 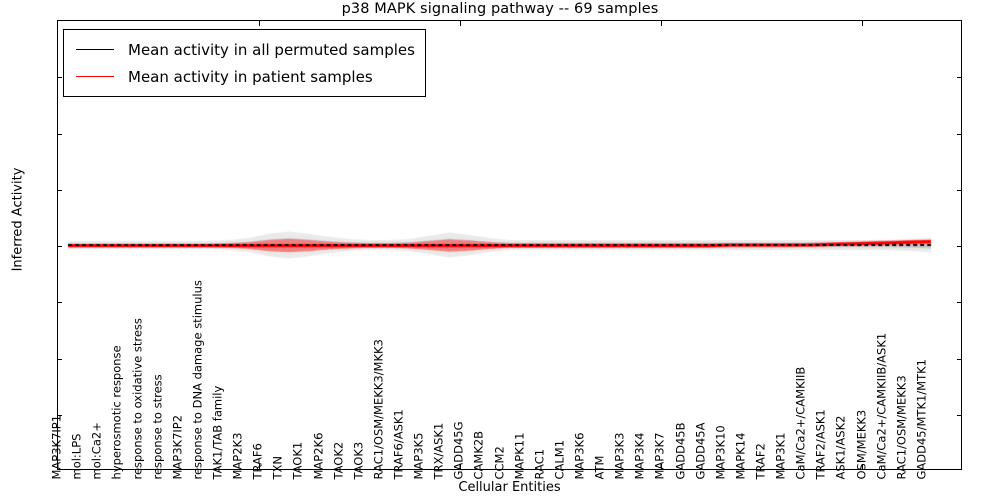 I want to click on x-category-label: TAOK3, so click(x=358, y=460).